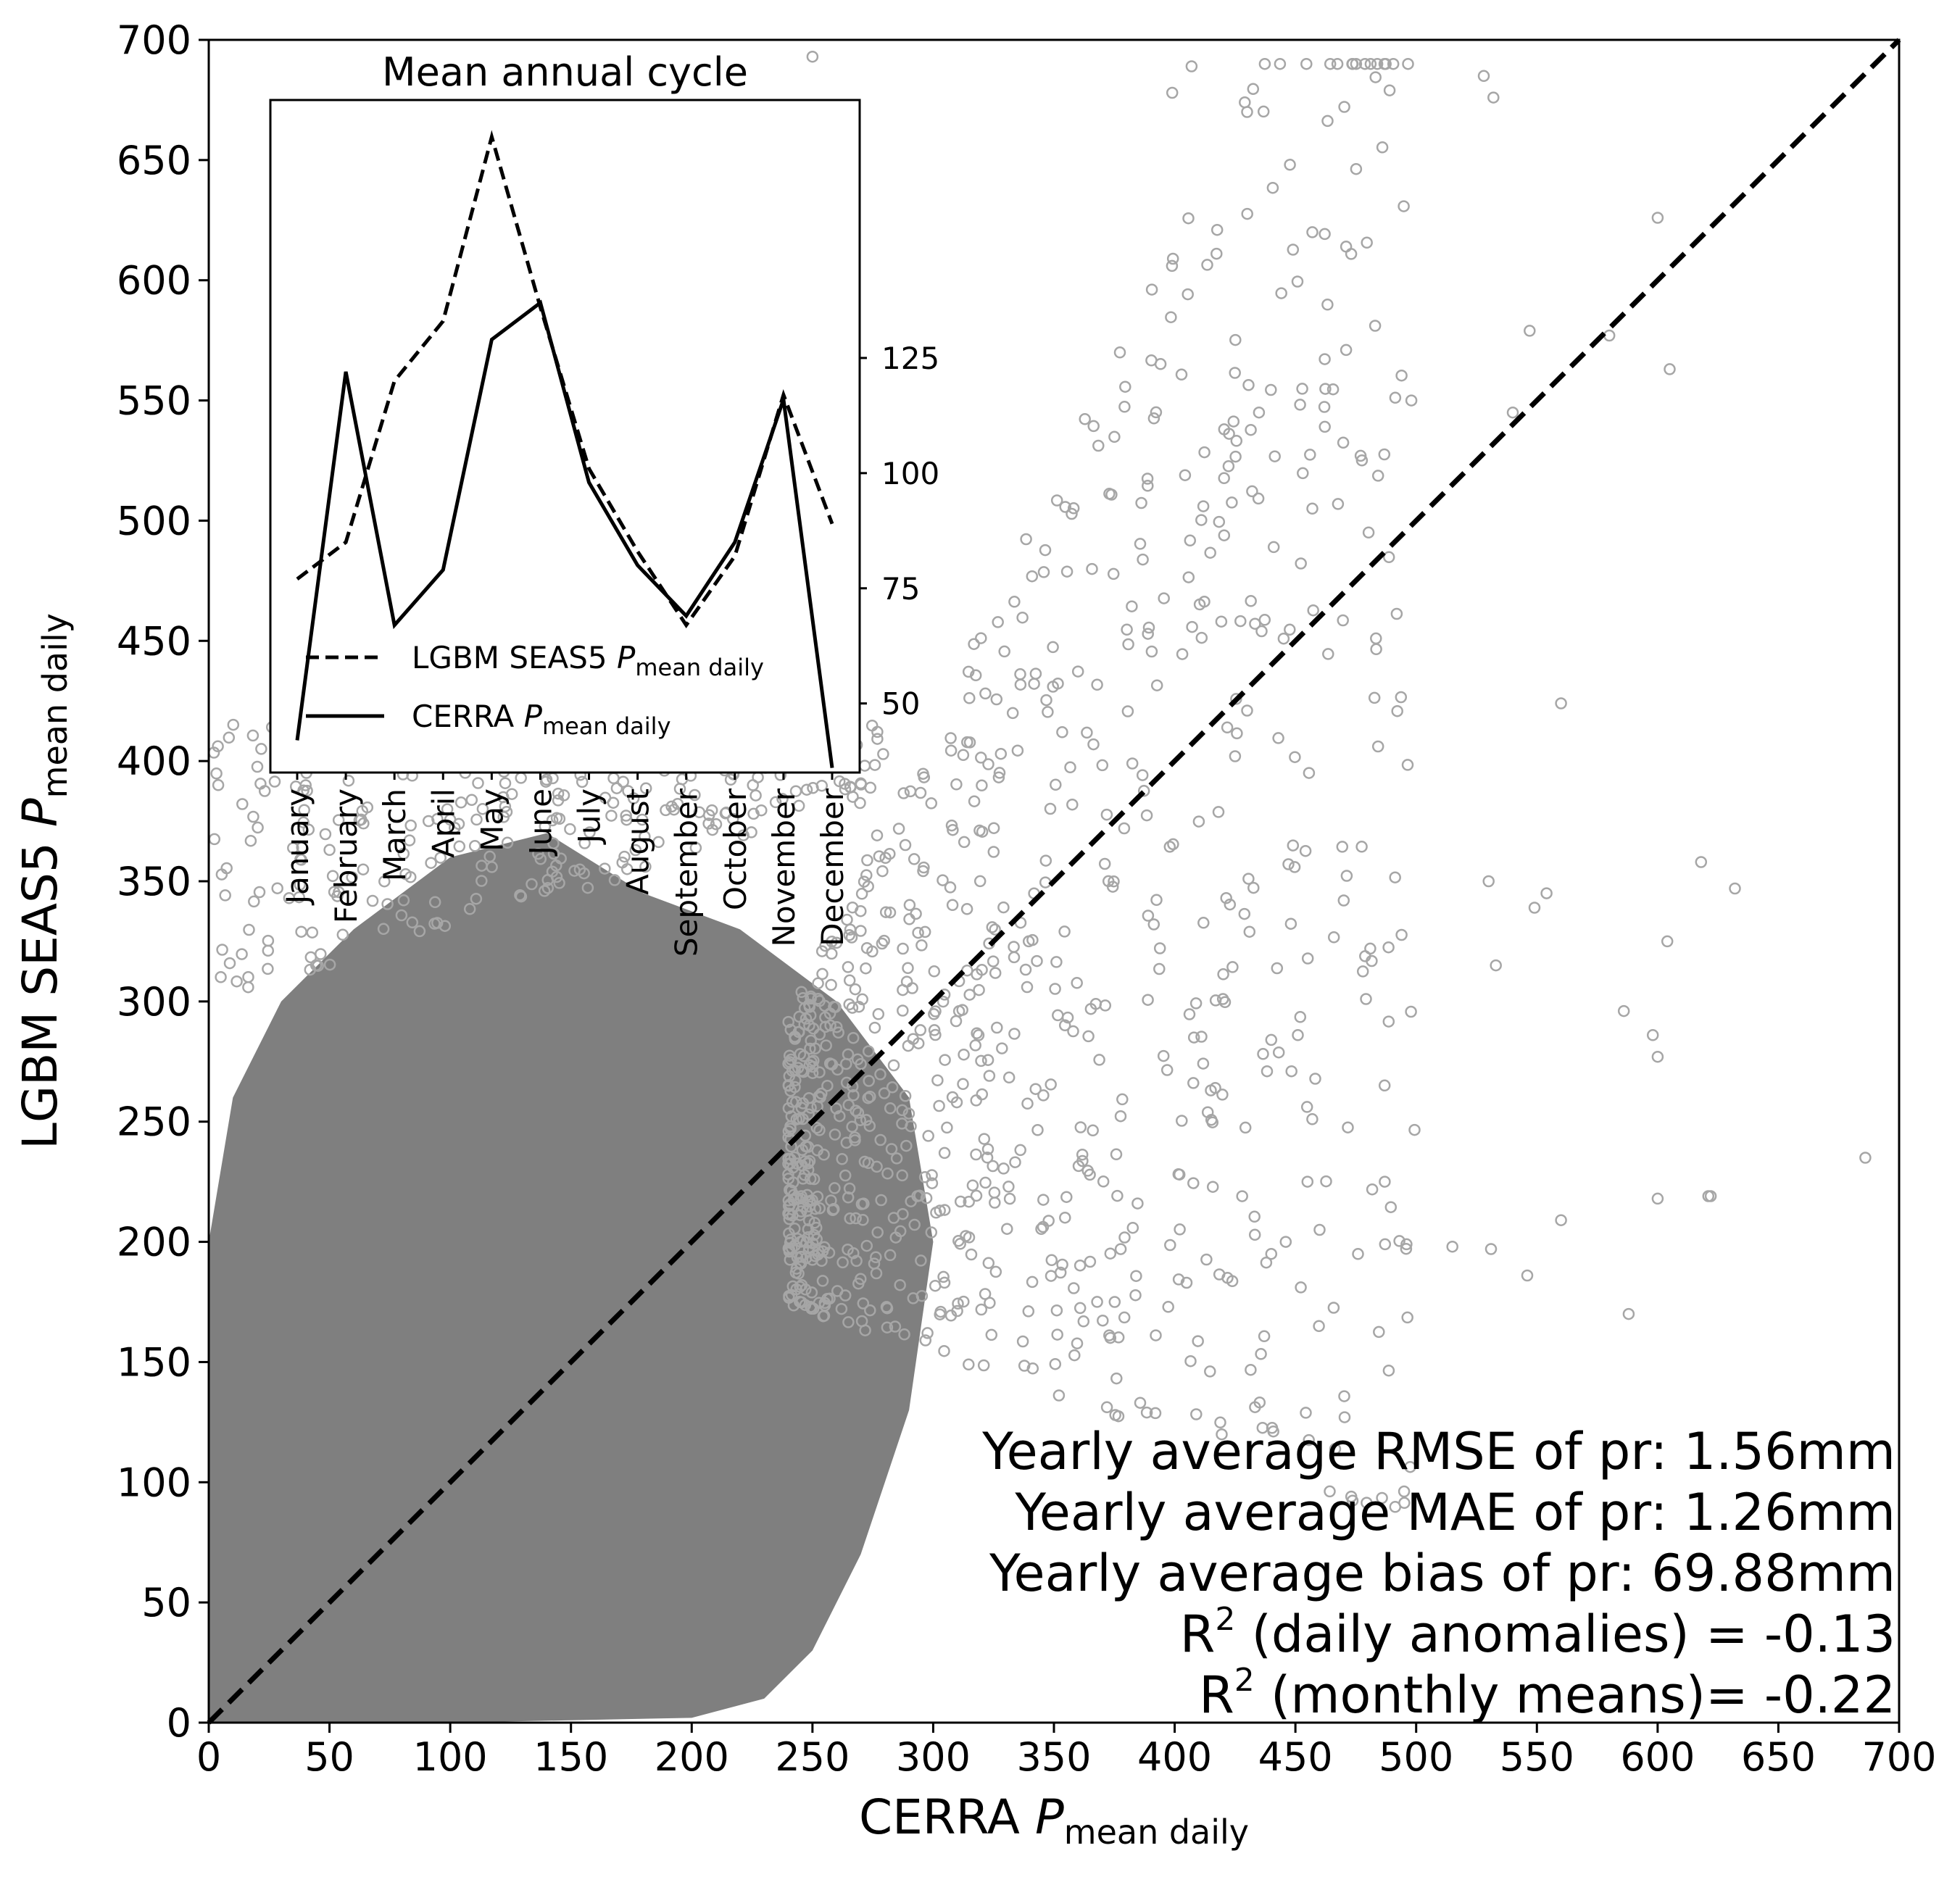  I want to click on inset-y-tick-label: 100, so click(910, 473).